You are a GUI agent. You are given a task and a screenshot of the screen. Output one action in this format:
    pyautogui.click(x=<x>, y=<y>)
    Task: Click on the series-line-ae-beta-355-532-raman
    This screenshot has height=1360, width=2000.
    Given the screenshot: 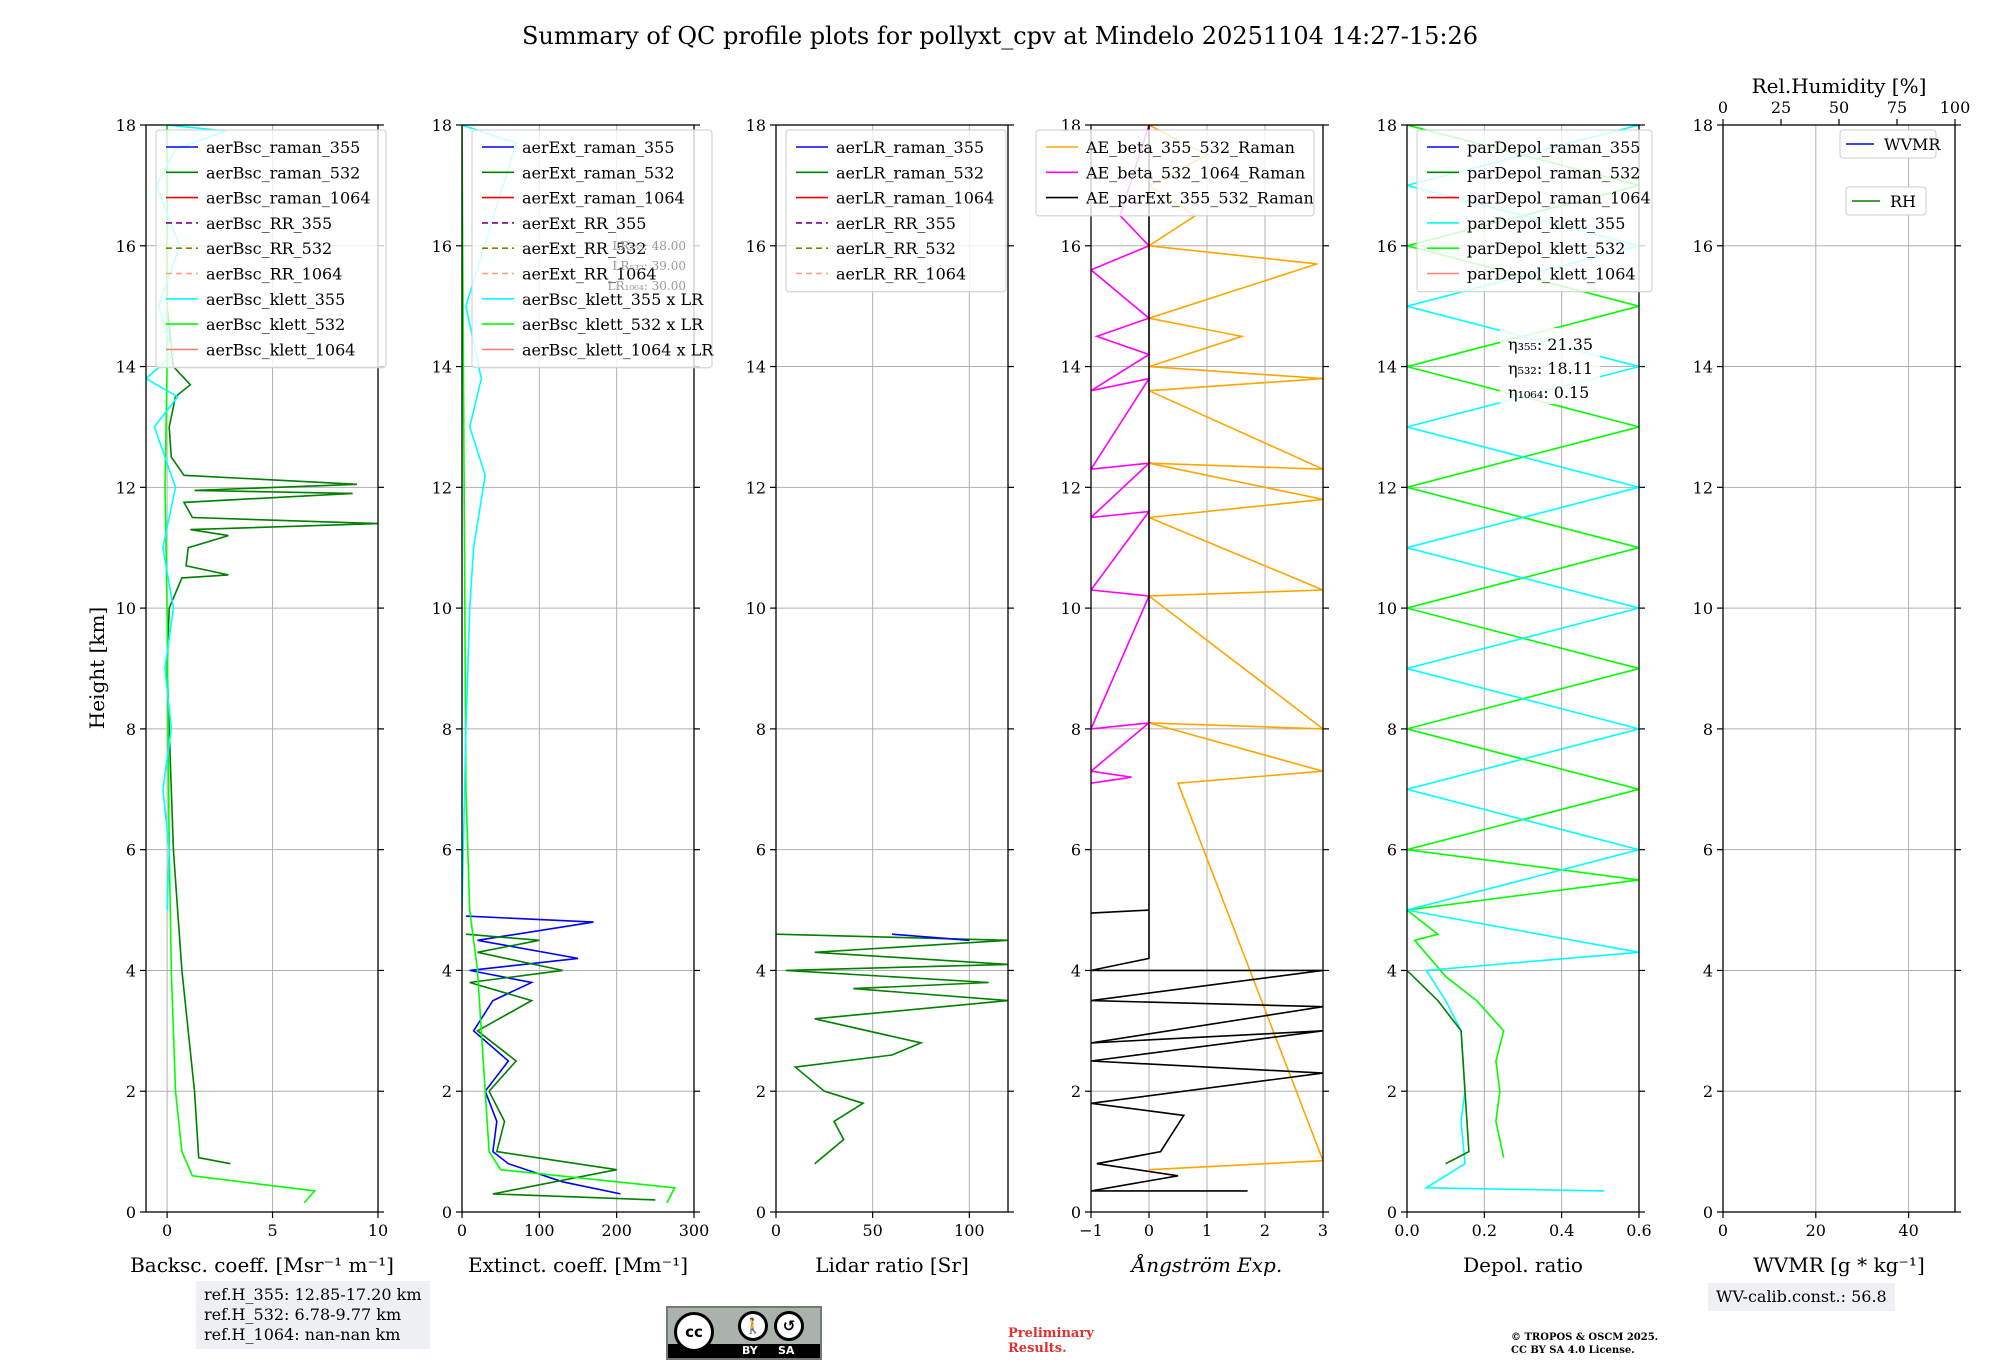 What is the action you would take?
    pyautogui.click(x=1234, y=648)
    